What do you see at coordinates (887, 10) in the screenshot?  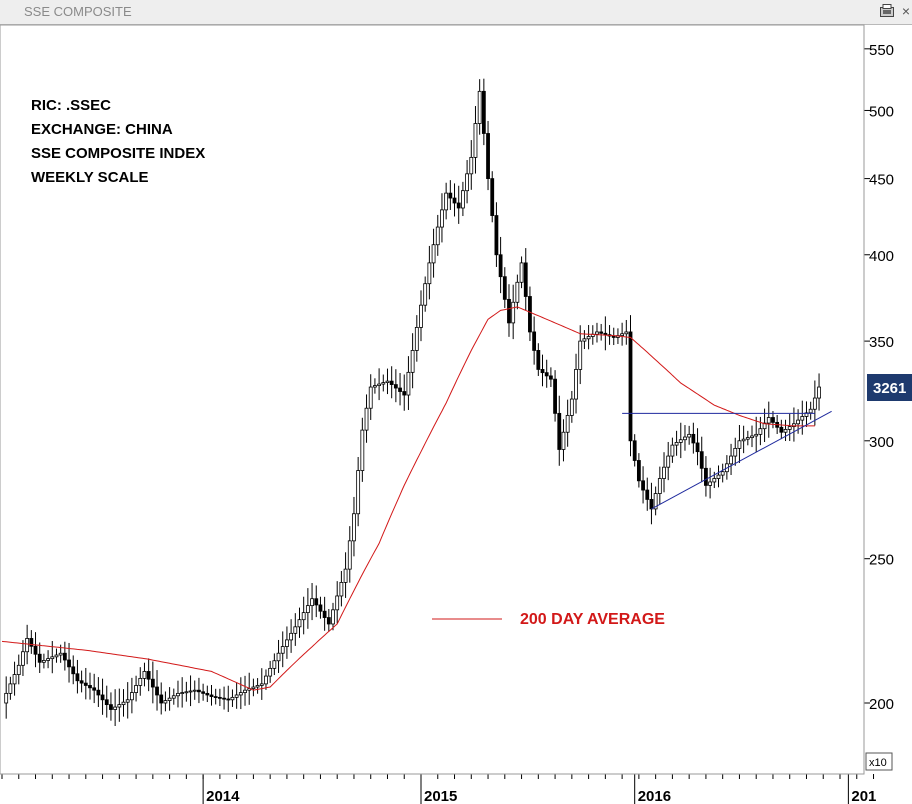 I see `export-icon` at bounding box center [887, 10].